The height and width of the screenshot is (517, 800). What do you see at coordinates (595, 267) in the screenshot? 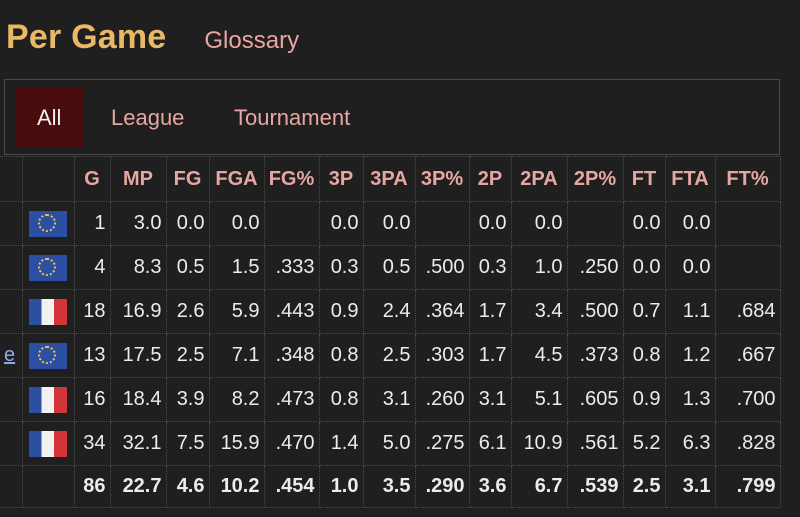
I see `stat-cell: .250` at bounding box center [595, 267].